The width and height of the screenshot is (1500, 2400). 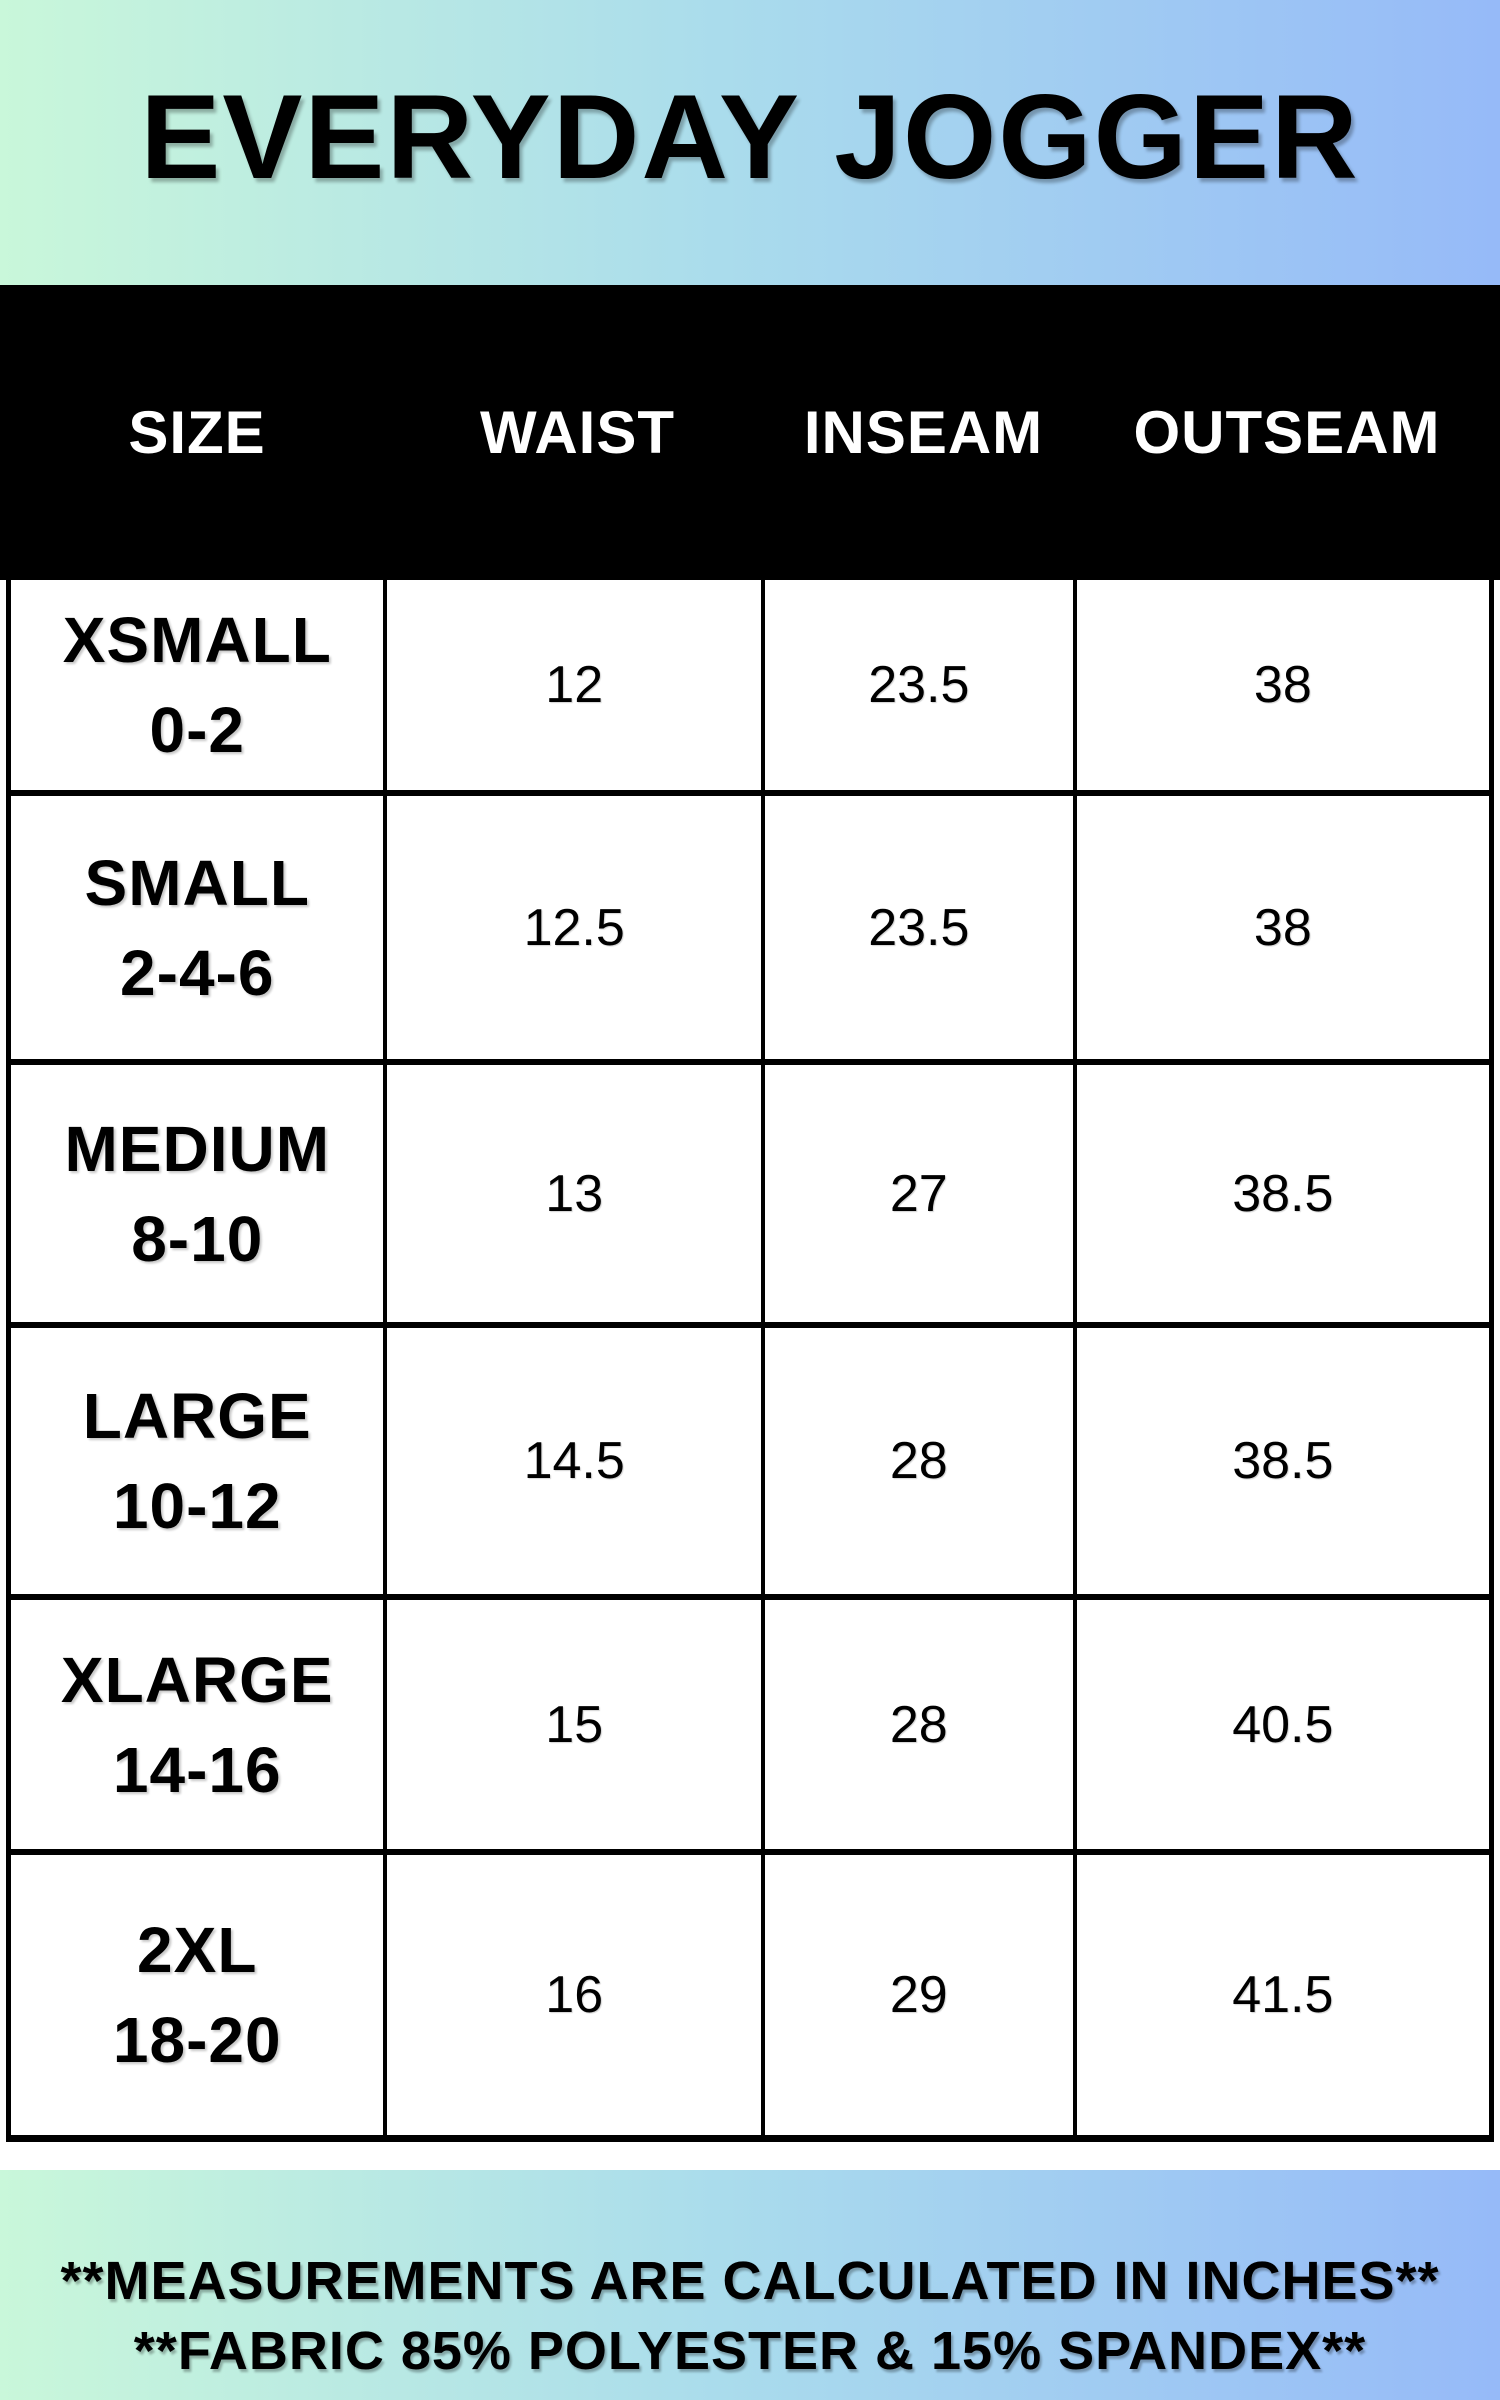 I want to click on inseam-cell: 29, so click(x=921, y=1995).